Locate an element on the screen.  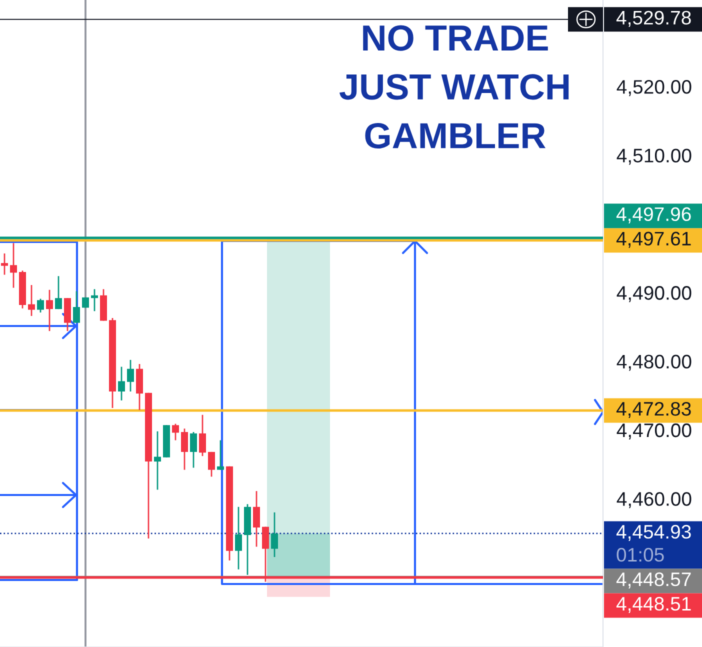
y-tick-label: 4,490.00 is located at coordinates (654, 294).